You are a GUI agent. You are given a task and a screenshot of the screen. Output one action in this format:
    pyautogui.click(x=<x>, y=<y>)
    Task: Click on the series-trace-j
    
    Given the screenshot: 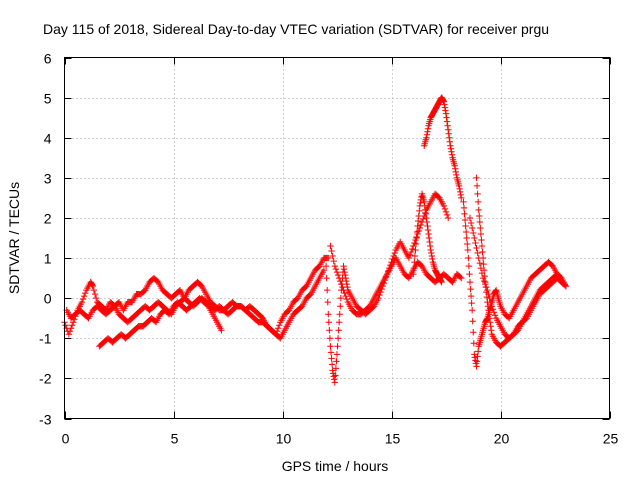 What is the action you would take?
    pyautogui.click(x=427, y=238)
    